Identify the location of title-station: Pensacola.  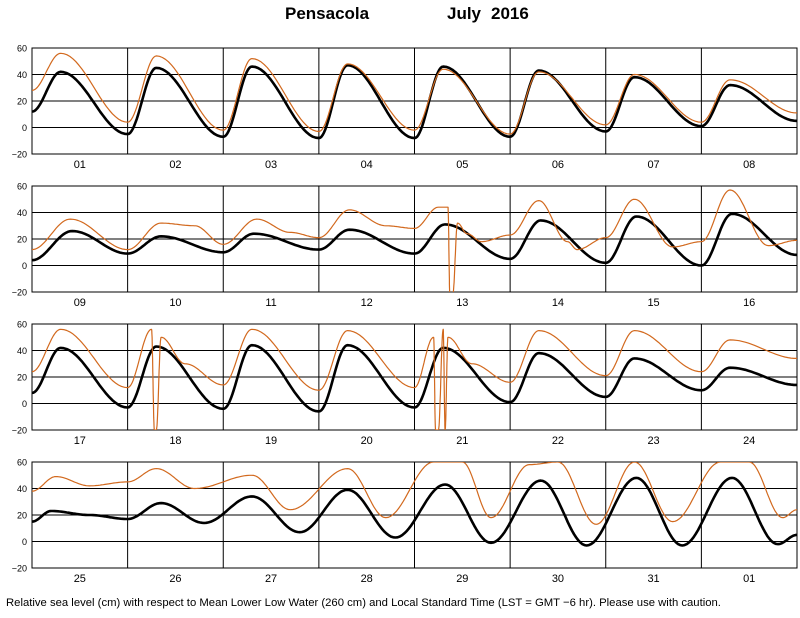
(327, 13).